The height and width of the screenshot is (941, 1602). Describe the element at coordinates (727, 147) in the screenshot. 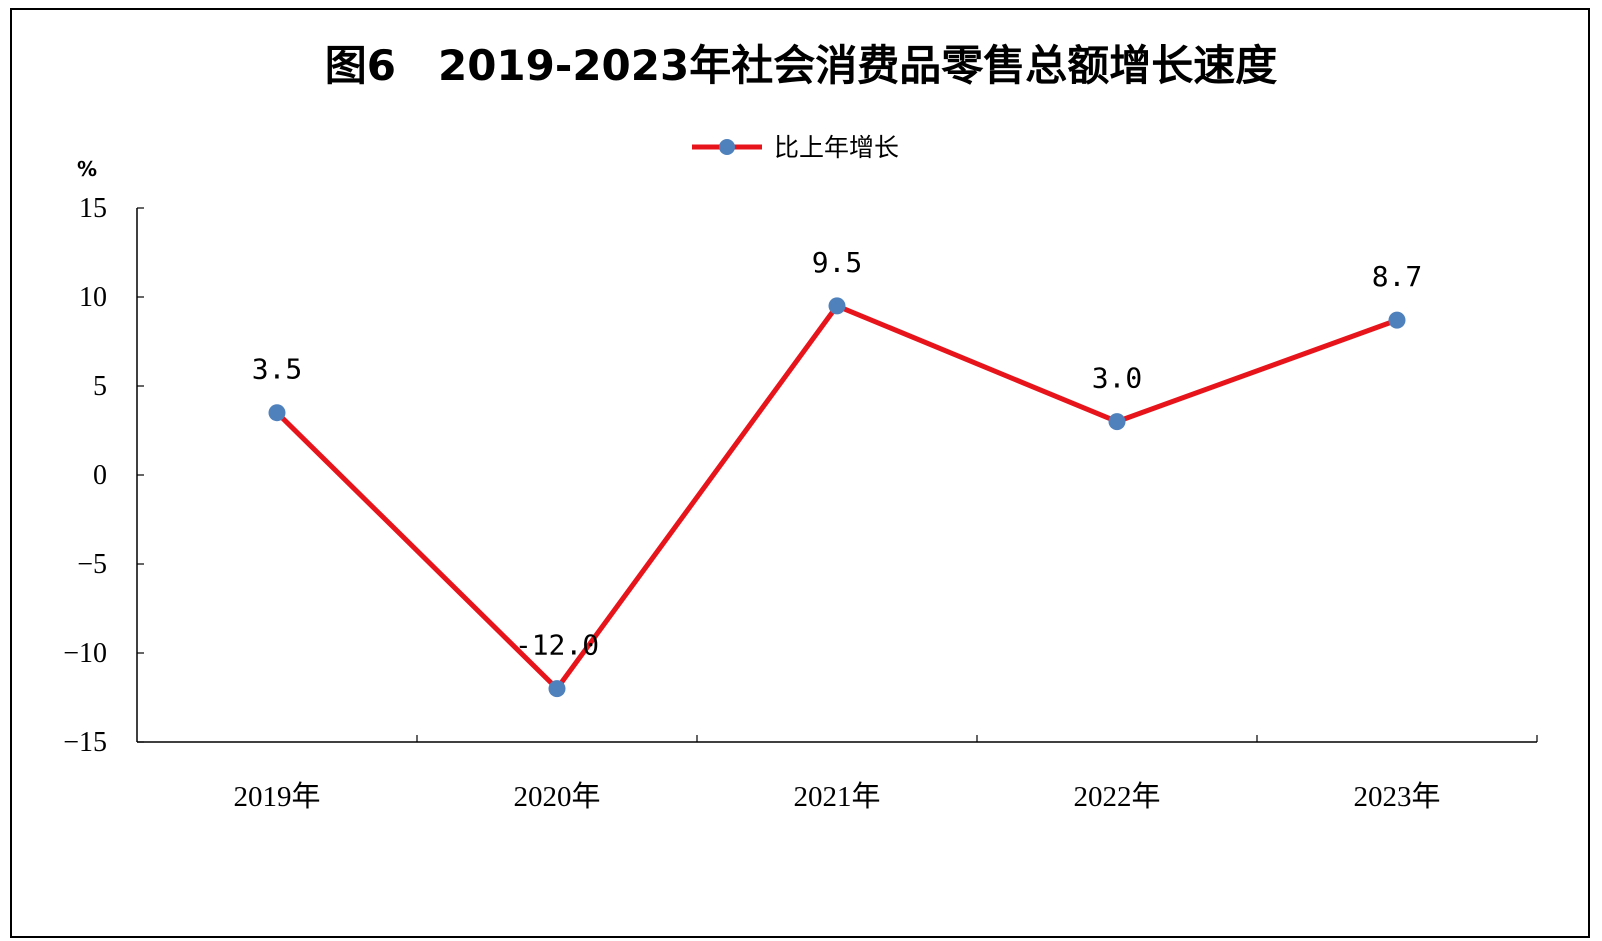

I see `legend-marker-swatch` at that location.